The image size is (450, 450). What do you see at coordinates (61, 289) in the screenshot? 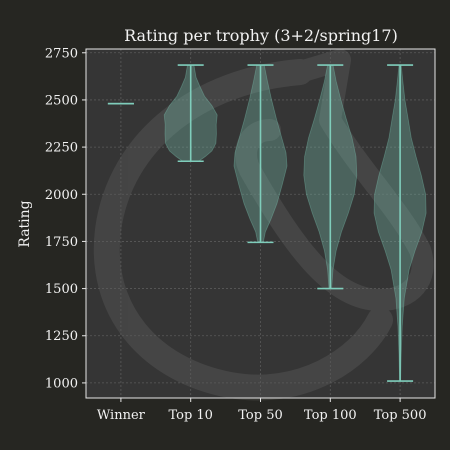
I see `y-tick-label: 1500` at bounding box center [61, 289].